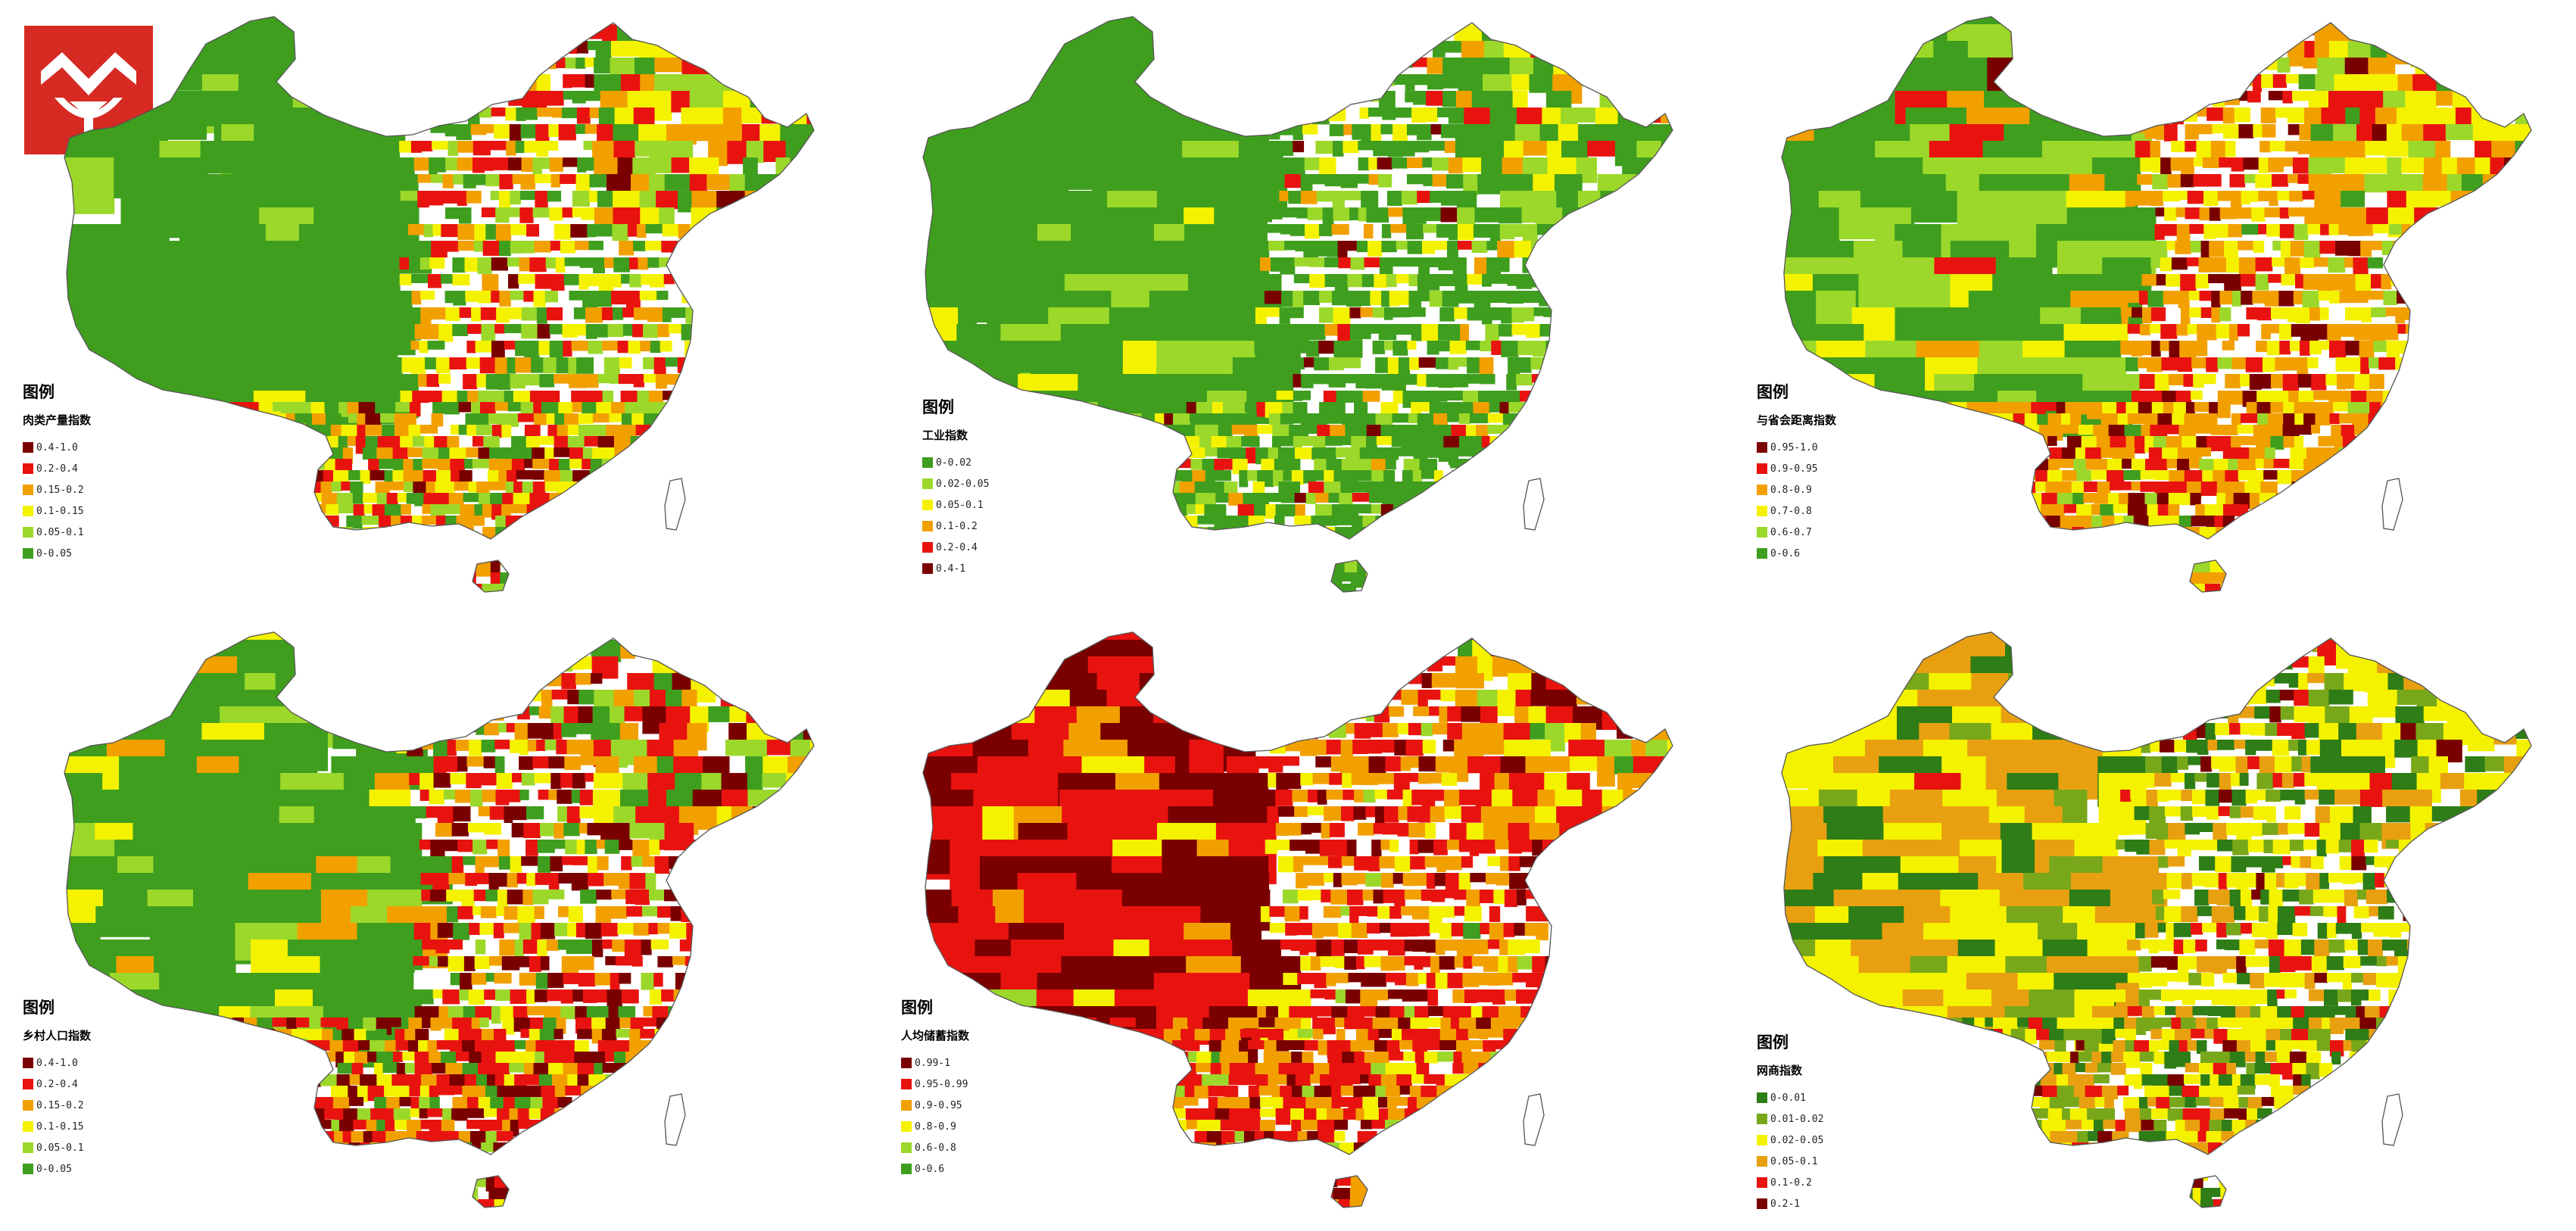  I want to click on choropleth-map-meat, so click(439, 304).